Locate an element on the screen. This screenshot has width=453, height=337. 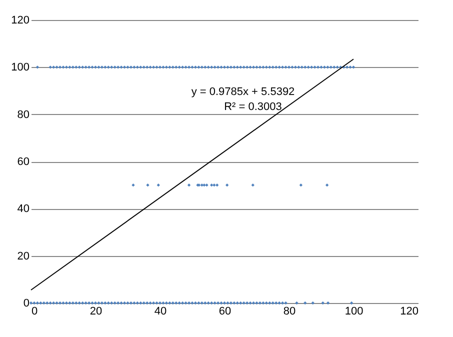
x-tick-label: 60 is located at coordinates (225, 312).